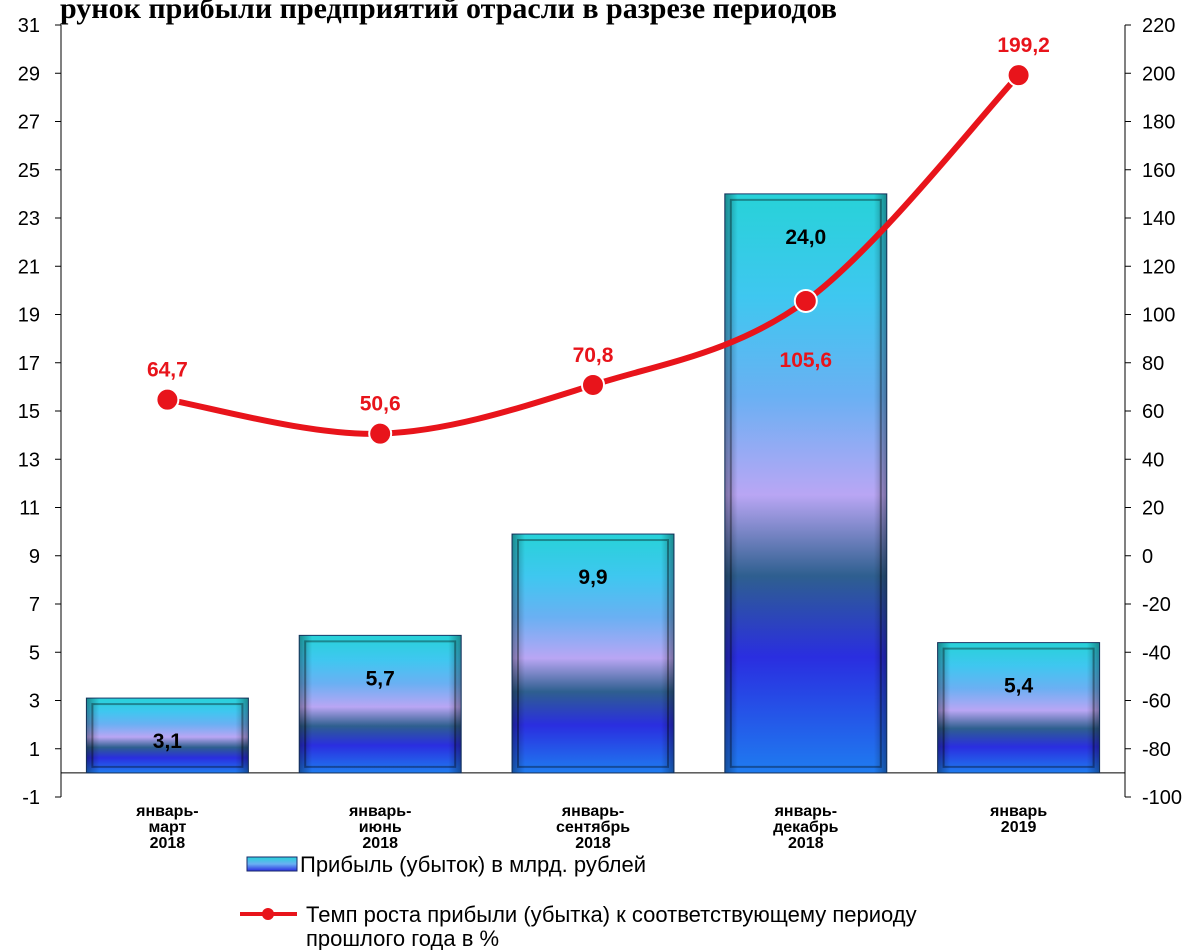 Image resolution: width=1203 pixels, height=950 pixels. What do you see at coordinates (1023, 45) in the screenshot?
I see `growth-value-label: 199,2` at bounding box center [1023, 45].